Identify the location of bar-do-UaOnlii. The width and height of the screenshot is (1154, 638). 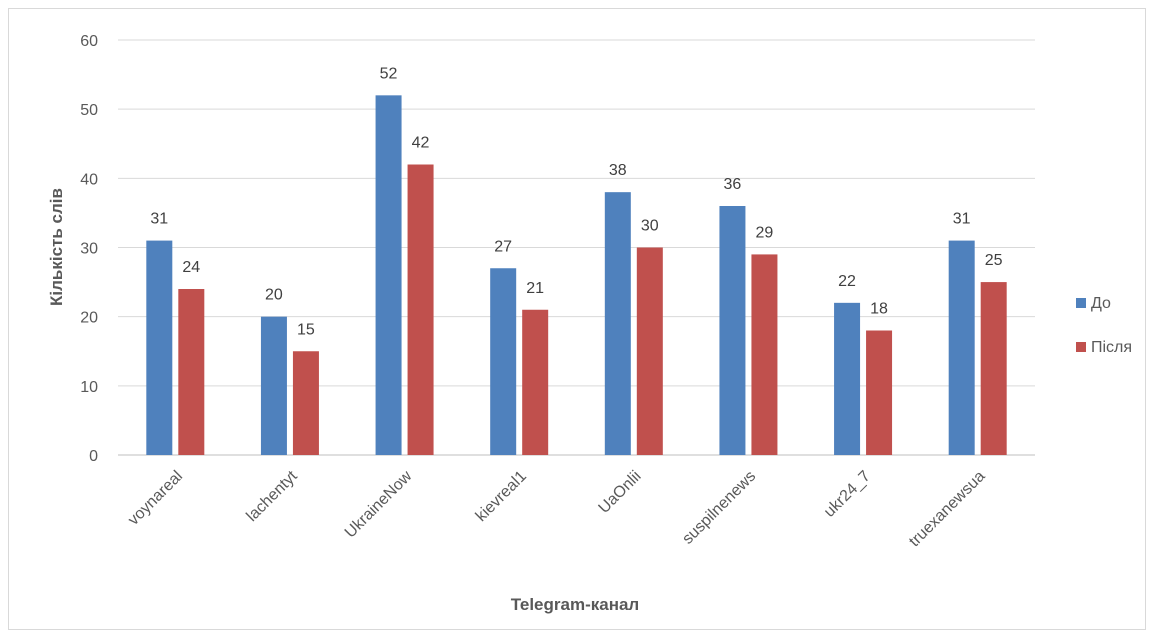
(617, 323).